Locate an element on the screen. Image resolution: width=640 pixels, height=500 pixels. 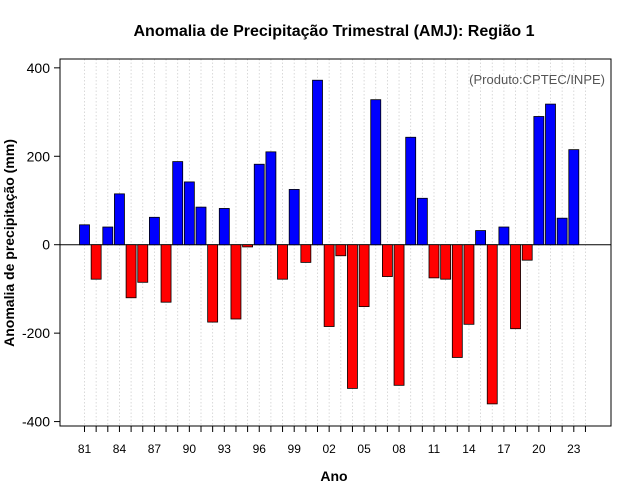
y-axis: -400 -200 0 200 400 is located at coordinates (41, 245).